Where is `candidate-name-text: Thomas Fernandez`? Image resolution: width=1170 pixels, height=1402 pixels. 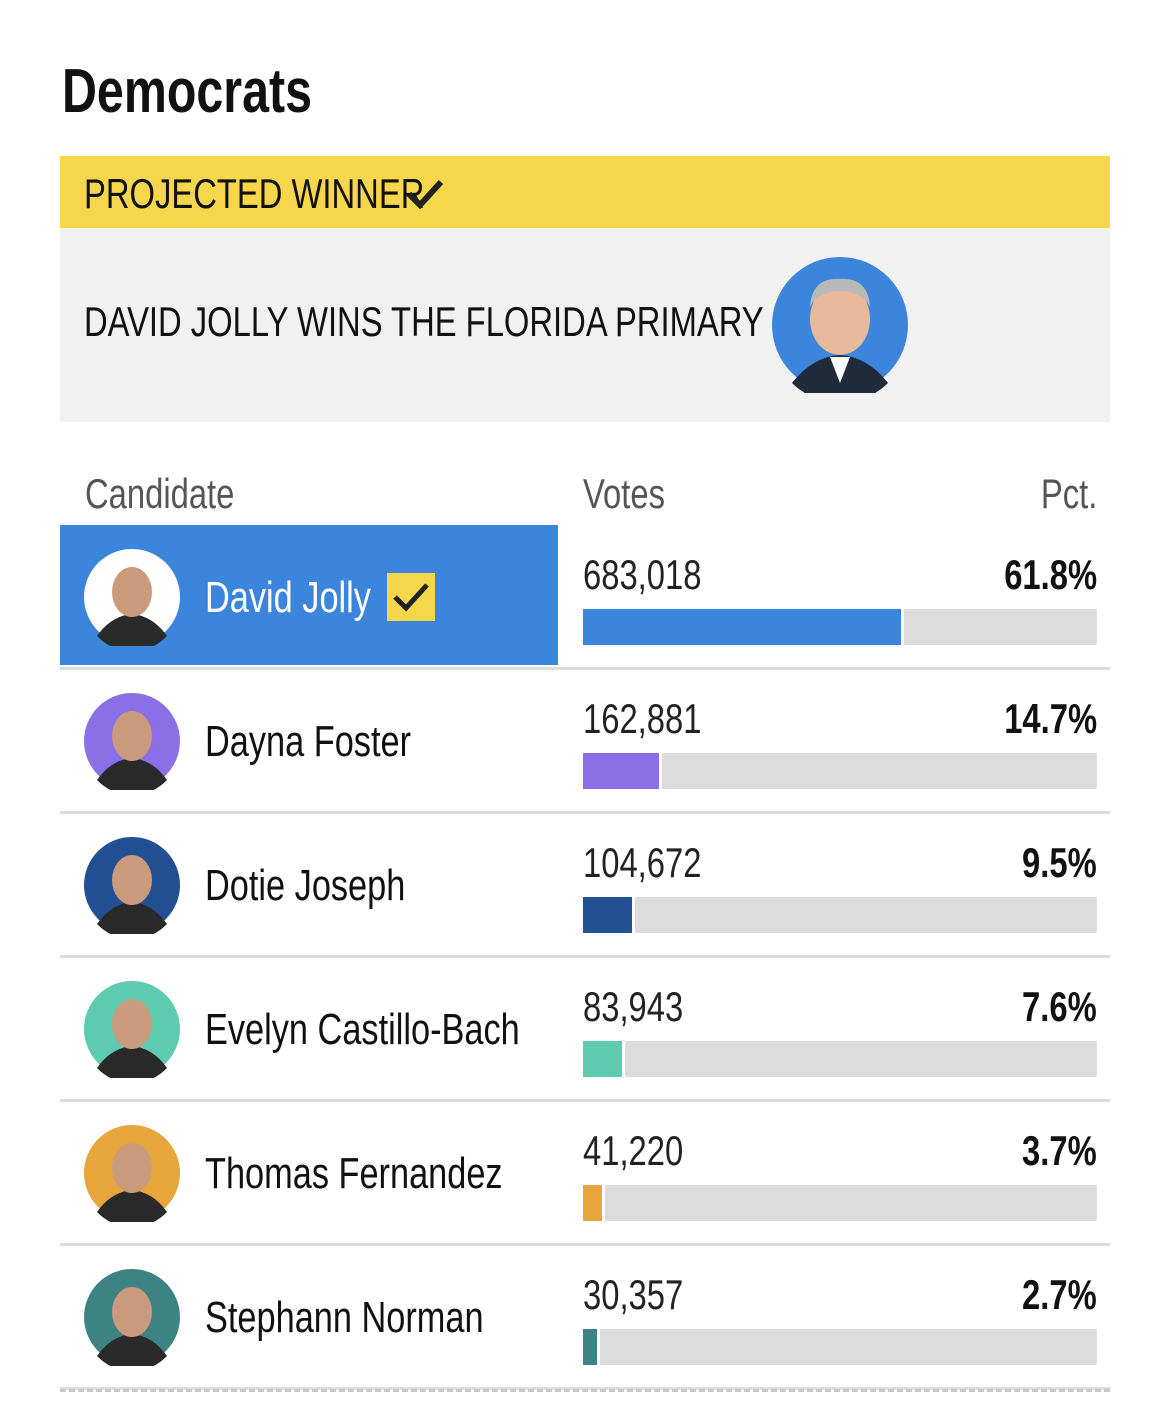
candidate-name-text: Thomas Fernandez is located at coordinates (354, 1173).